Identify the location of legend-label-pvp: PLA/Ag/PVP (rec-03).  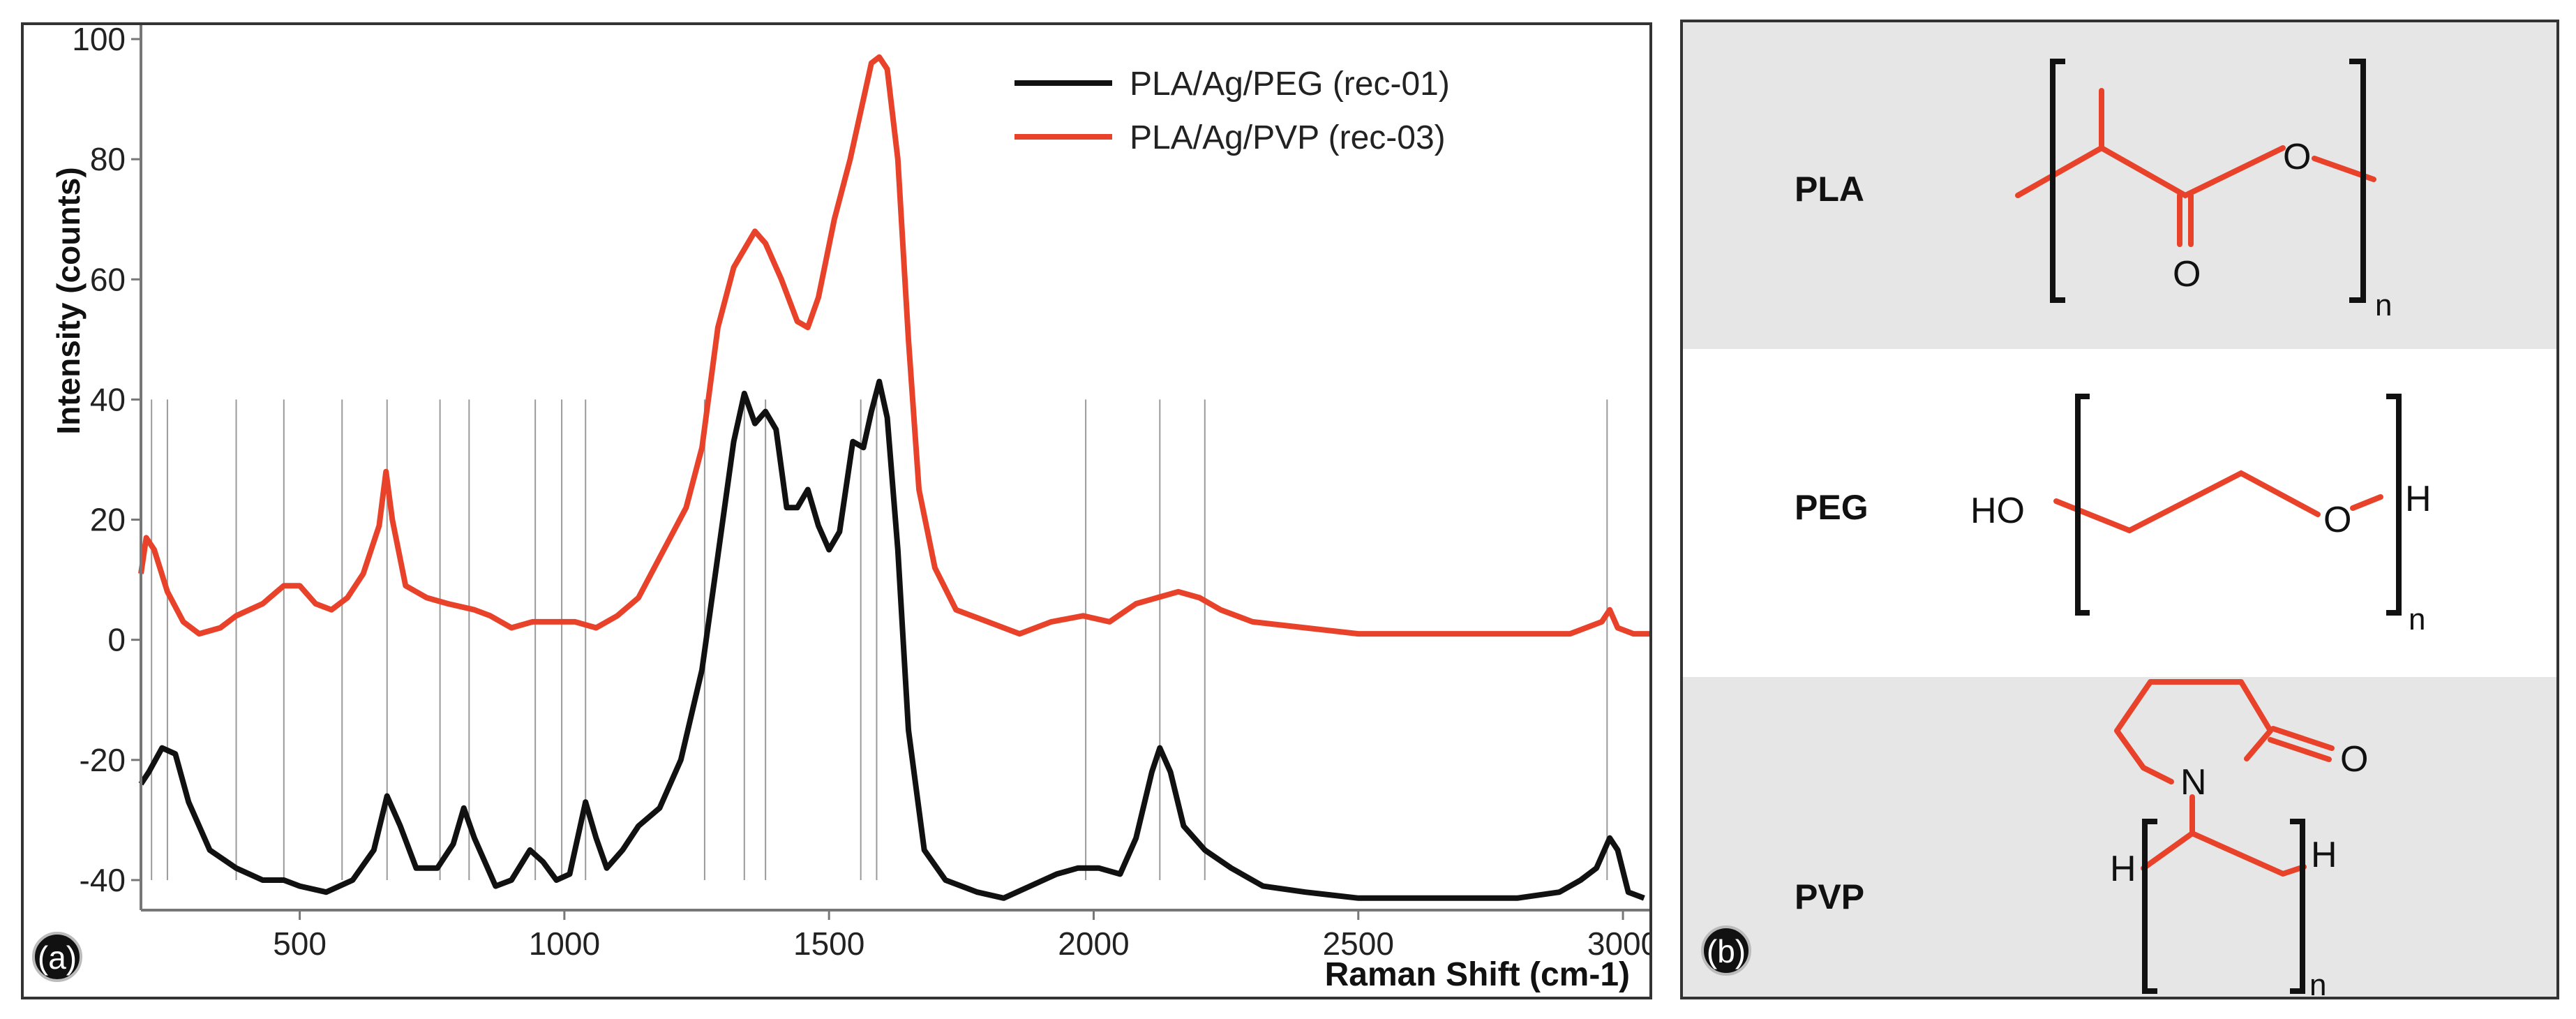
(1288, 137).